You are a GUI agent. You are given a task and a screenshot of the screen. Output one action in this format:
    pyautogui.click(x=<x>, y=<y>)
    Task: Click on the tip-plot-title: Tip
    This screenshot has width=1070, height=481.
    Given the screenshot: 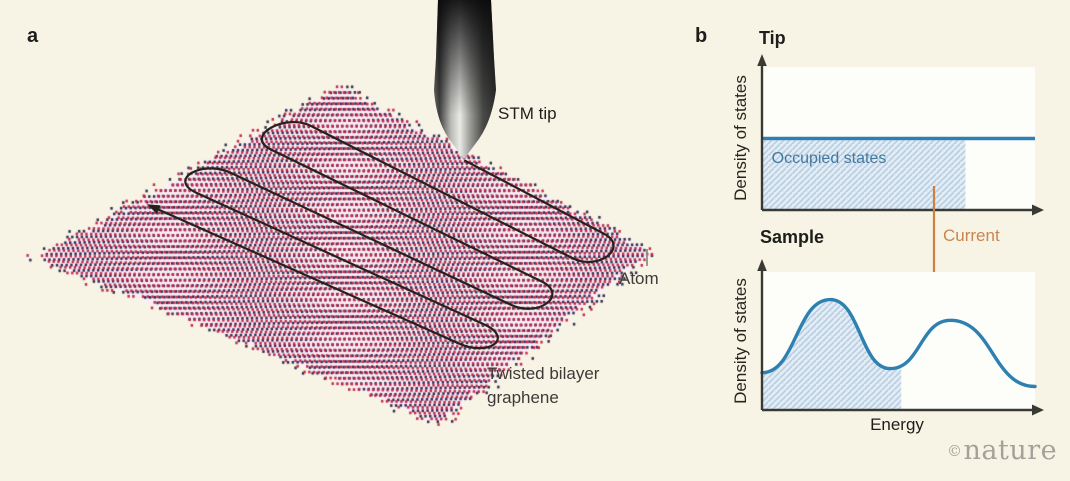 What is the action you would take?
    pyautogui.click(x=772, y=38)
    